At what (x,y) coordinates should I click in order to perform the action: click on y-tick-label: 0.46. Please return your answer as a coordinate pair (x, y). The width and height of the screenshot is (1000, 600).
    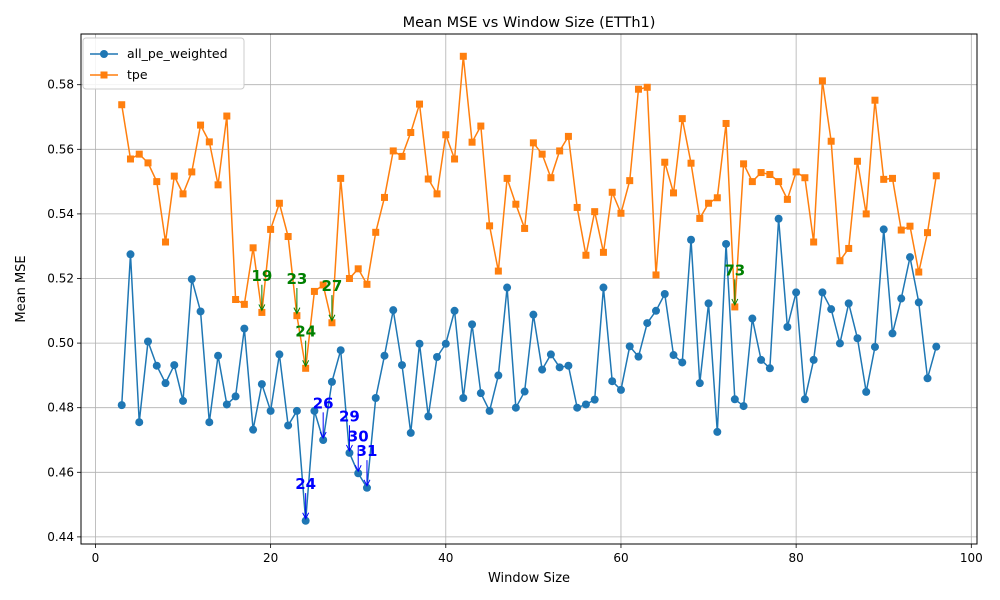
    Looking at the image, I should click on (60, 472).